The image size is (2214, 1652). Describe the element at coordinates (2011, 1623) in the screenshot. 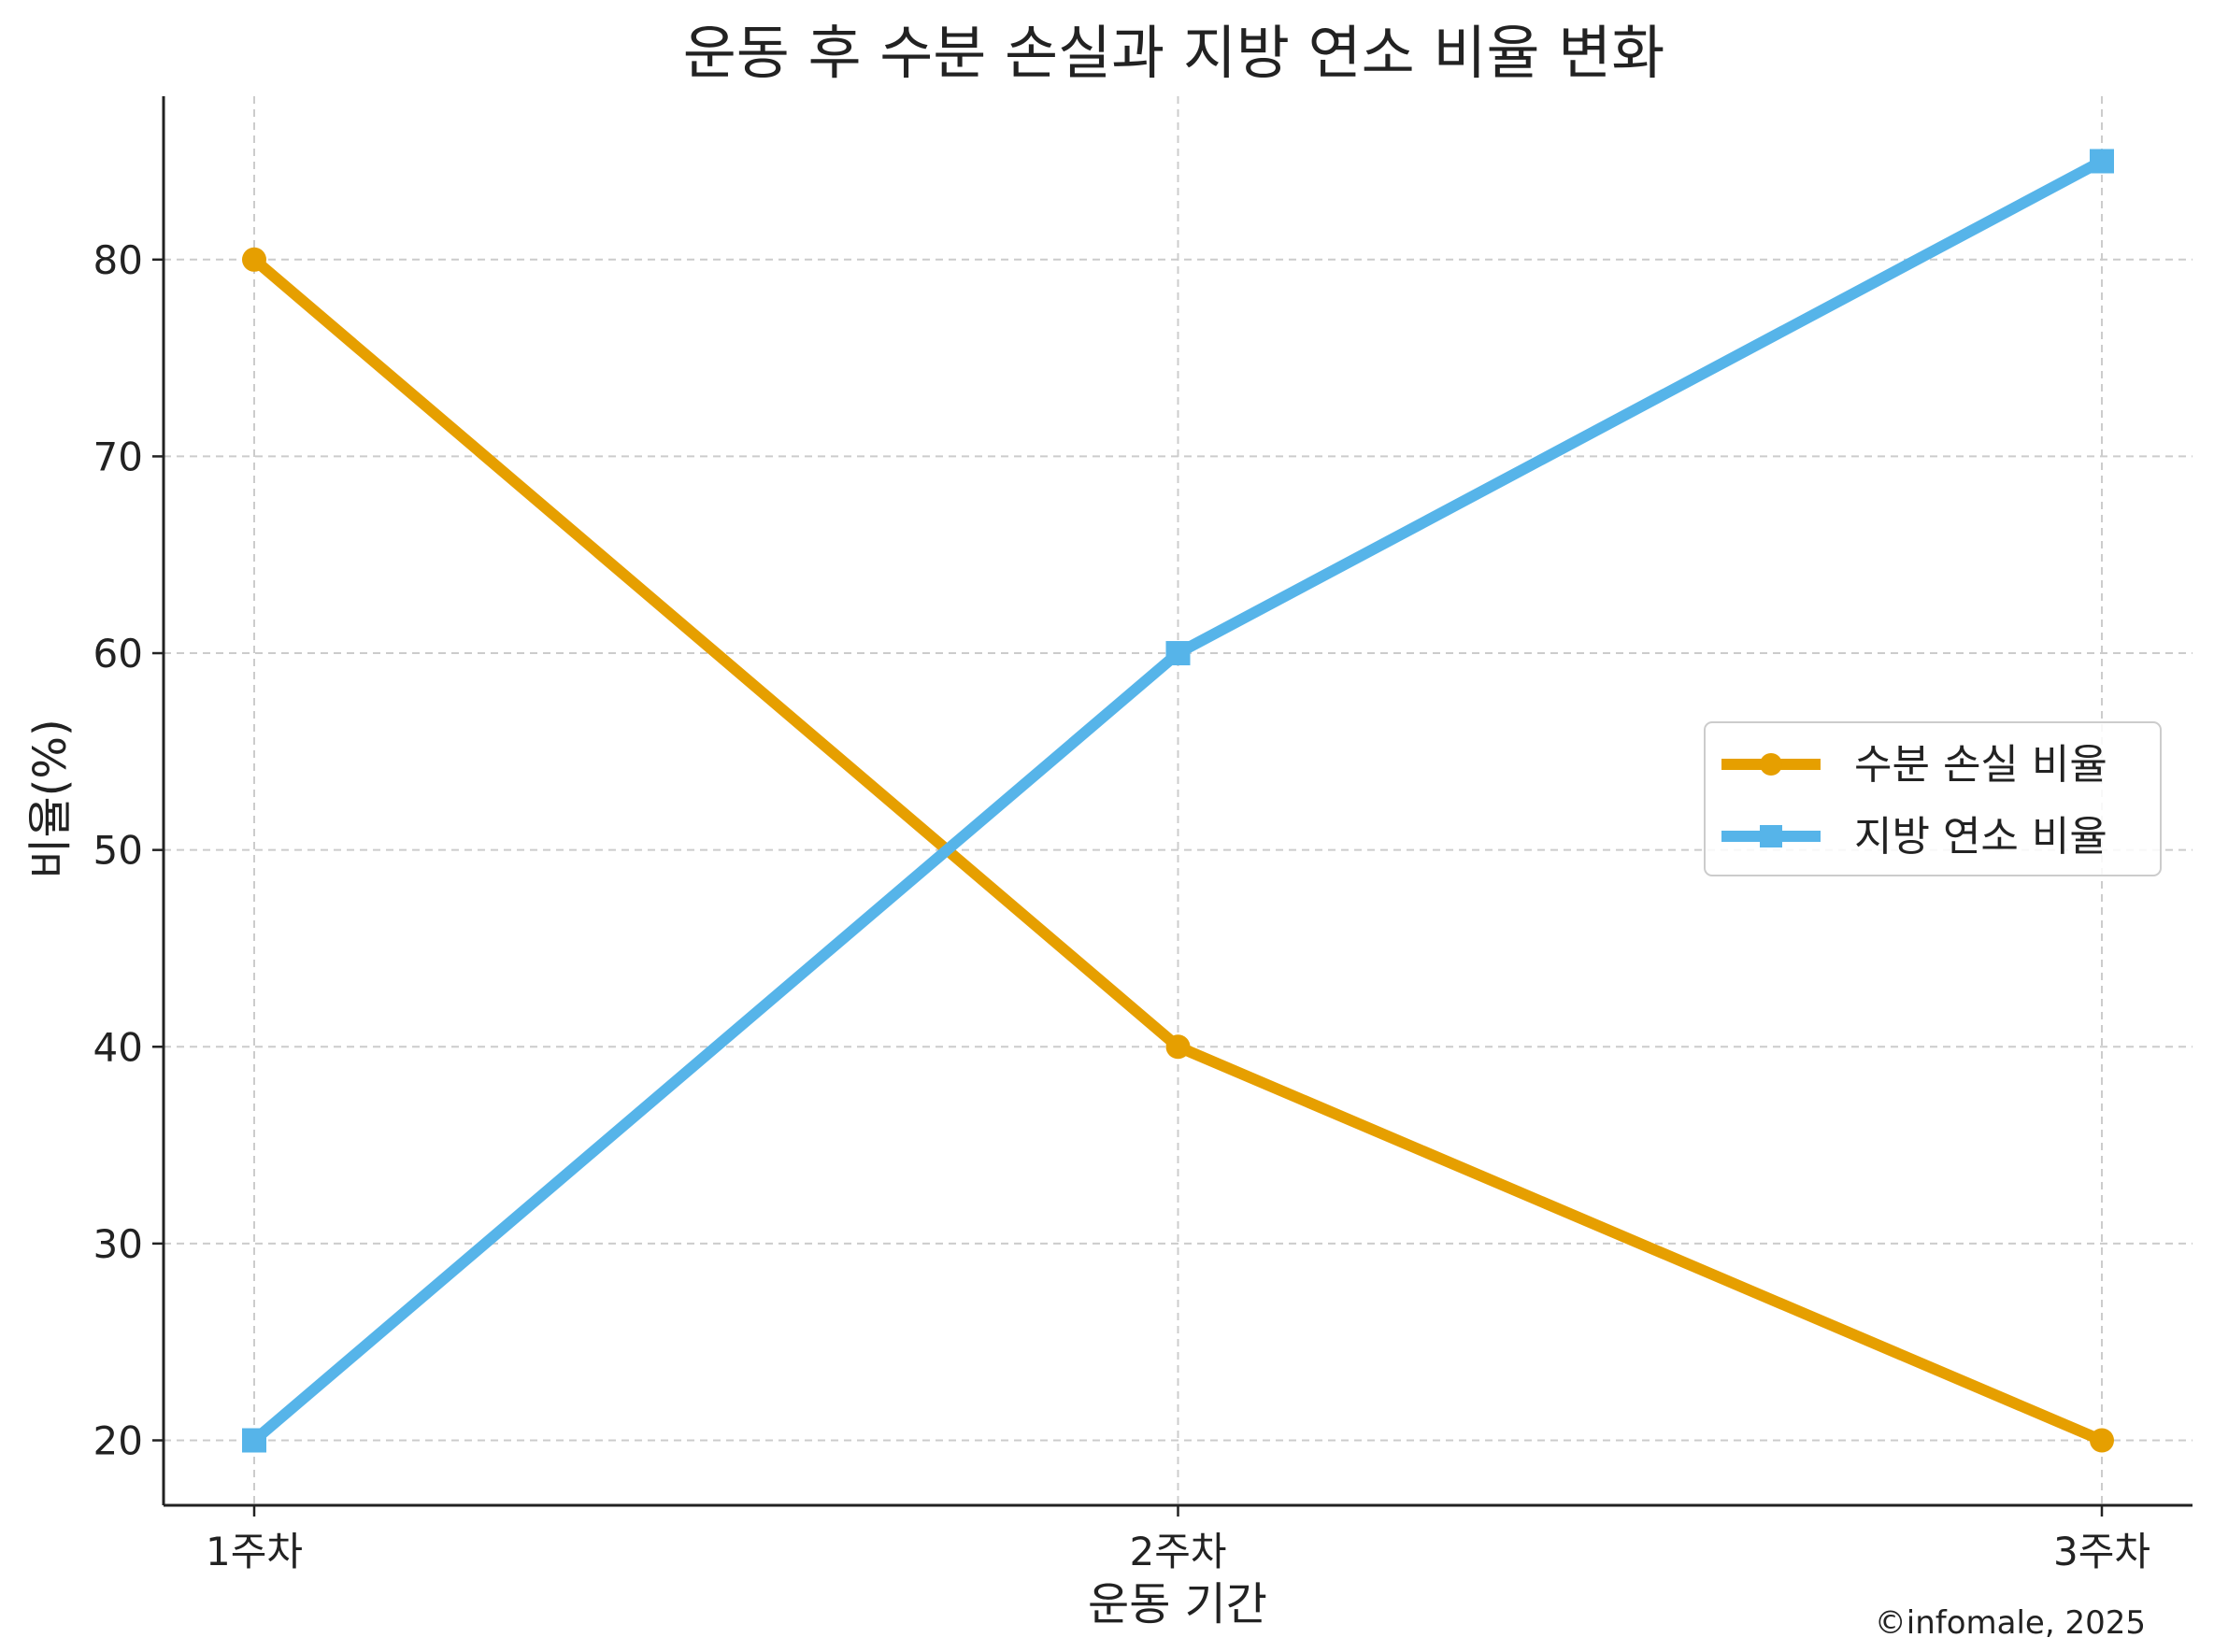

I see `credit-text: ©infomale, 2025` at that location.